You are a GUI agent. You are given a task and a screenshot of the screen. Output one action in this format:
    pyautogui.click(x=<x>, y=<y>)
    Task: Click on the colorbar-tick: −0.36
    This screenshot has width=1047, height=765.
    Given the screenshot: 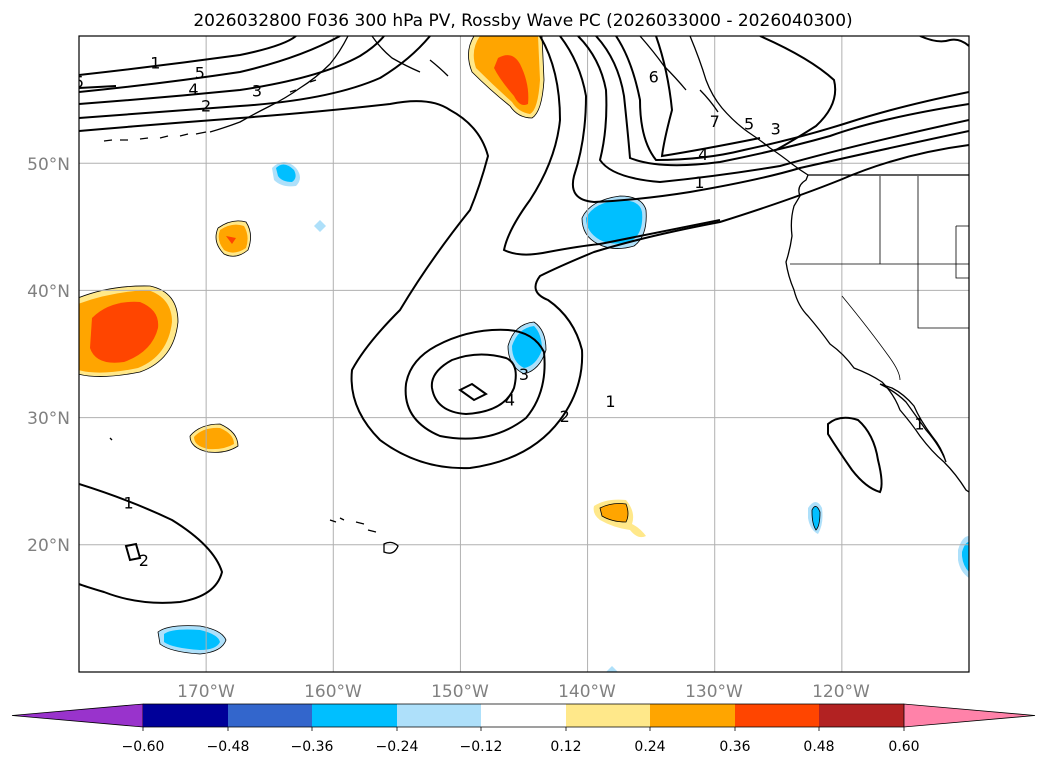 What is the action you would take?
    pyautogui.click(x=312, y=747)
    